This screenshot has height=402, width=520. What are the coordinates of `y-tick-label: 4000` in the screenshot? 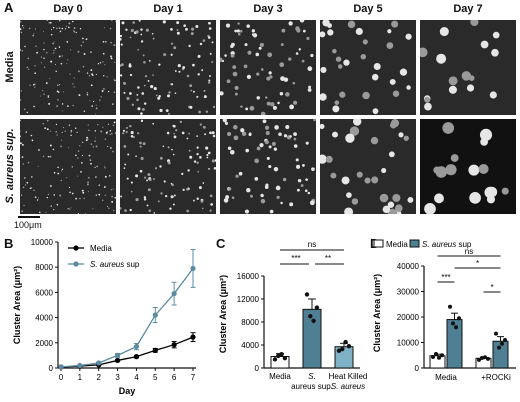 It's located at (250, 345).